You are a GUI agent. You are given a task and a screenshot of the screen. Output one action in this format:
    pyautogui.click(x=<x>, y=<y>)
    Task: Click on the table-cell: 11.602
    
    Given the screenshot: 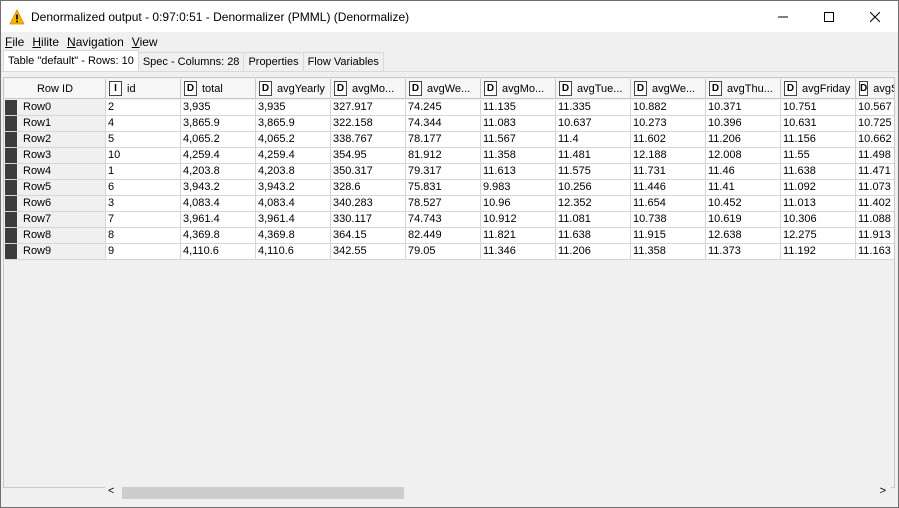 What is the action you would take?
    pyautogui.click(x=668, y=140)
    